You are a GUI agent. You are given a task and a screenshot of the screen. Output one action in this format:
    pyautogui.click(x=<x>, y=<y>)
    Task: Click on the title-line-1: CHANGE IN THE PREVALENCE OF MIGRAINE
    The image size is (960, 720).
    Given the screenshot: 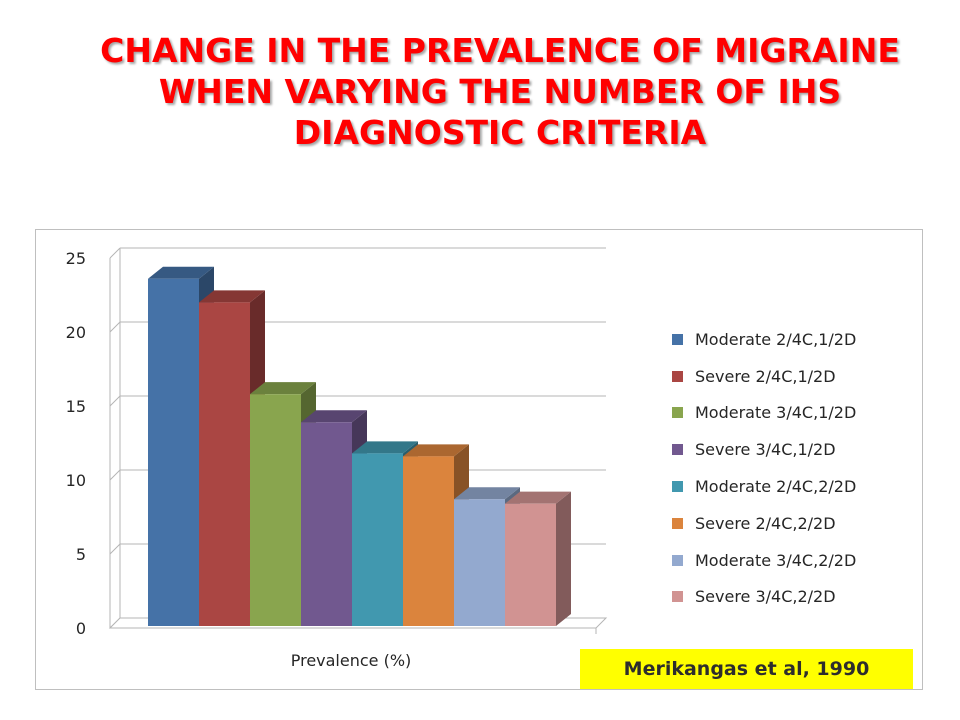 What is the action you would take?
    pyautogui.click(x=500, y=50)
    